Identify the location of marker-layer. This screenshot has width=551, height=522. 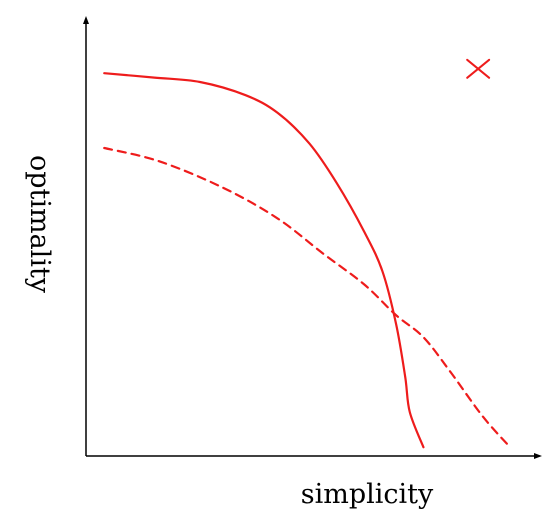
(478, 68).